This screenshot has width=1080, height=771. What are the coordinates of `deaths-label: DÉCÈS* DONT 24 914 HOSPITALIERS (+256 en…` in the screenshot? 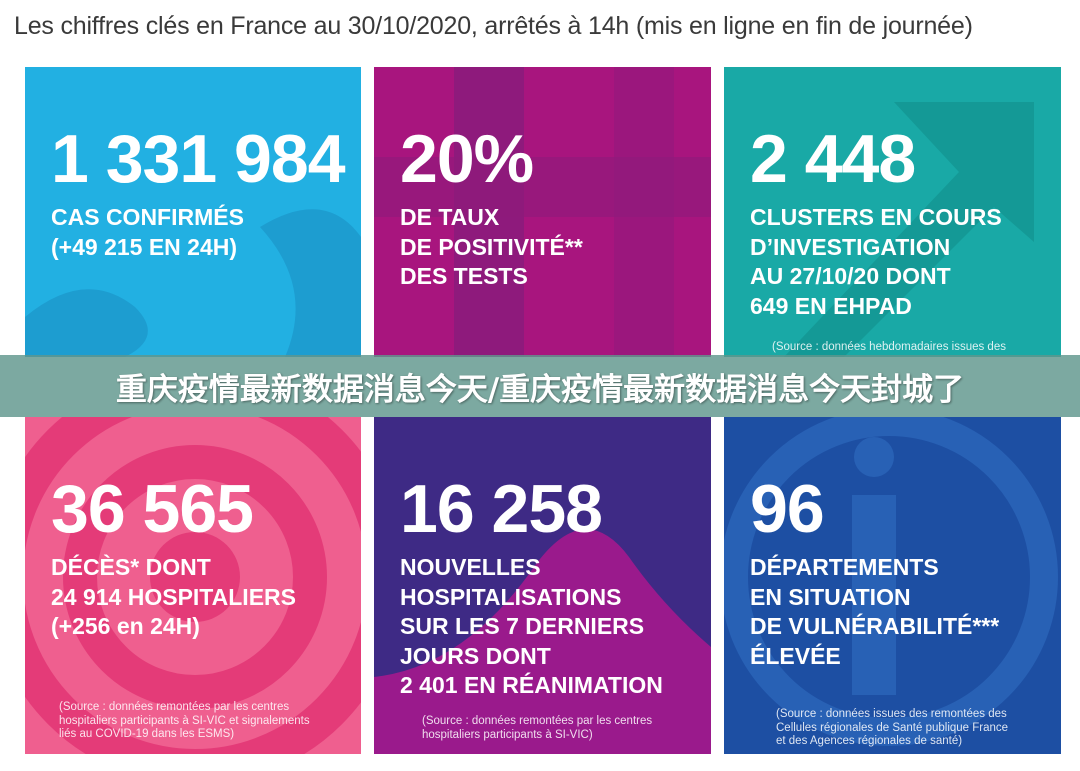 It's located at (173, 596).